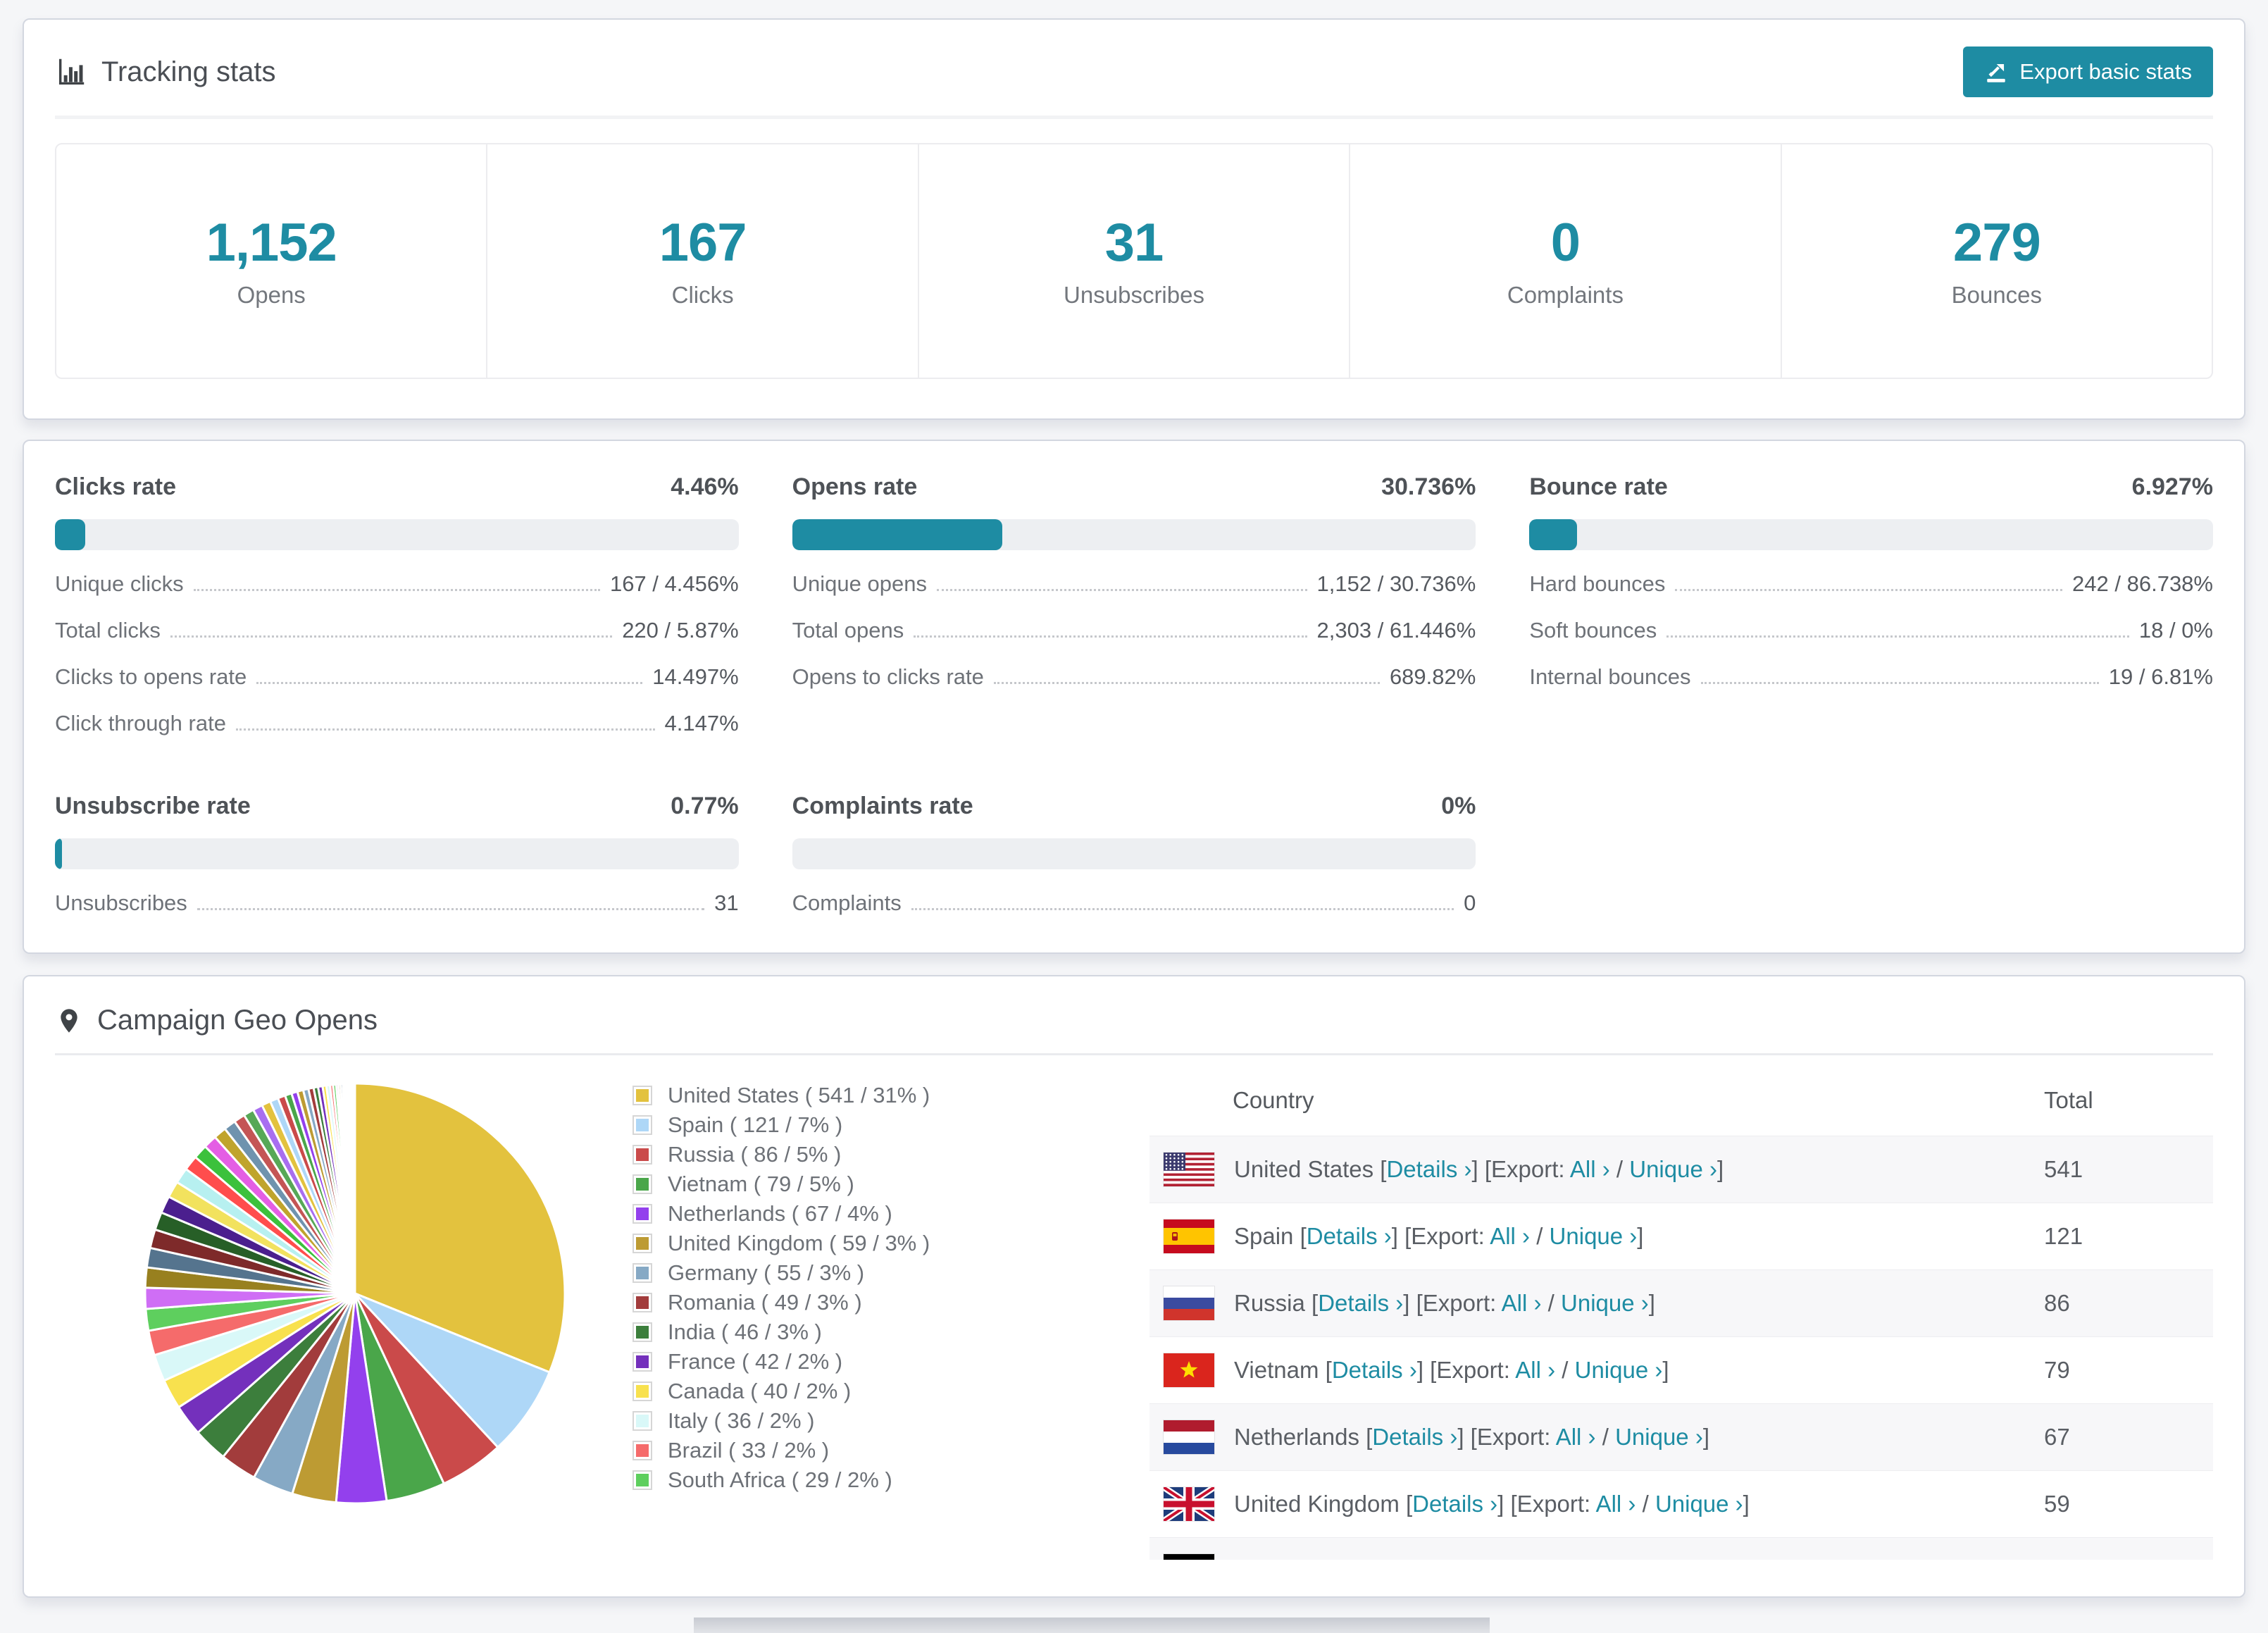 The height and width of the screenshot is (1633, 2268). I want to click on legend-item: Romania ( 49 / 3% ), so click(891, 1302).